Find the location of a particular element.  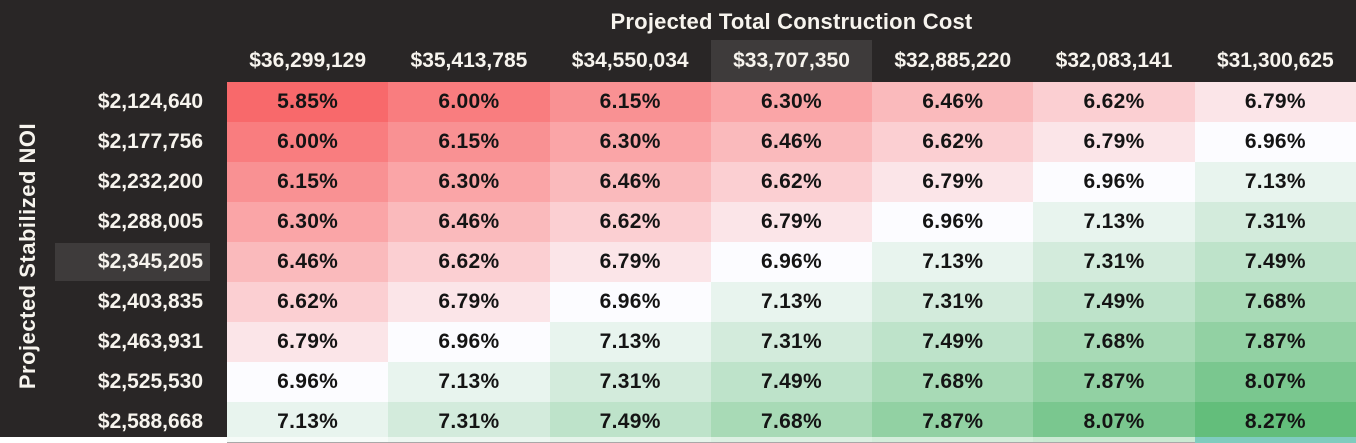

column-header: $34,550,034 is located at coordinates (630, 60).